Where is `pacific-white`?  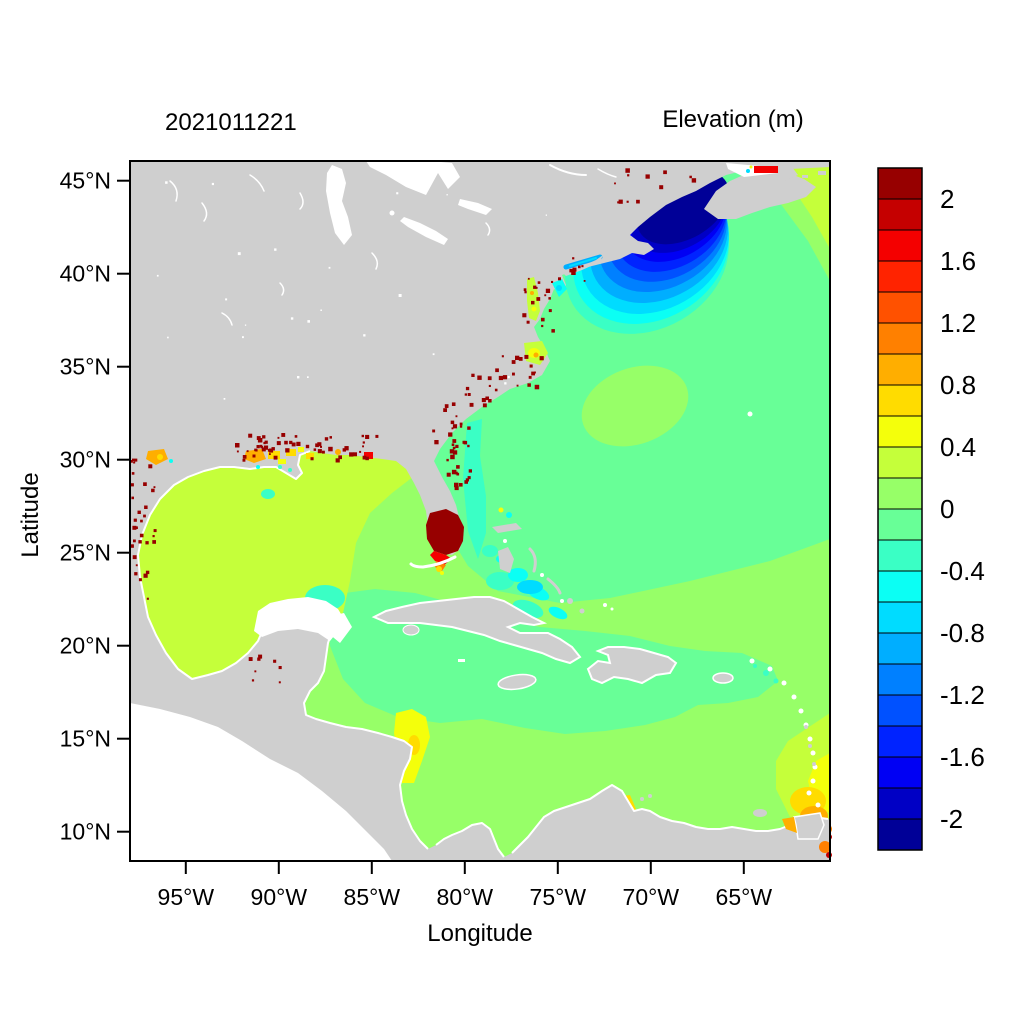
pacific-white is located at coordinates (261, 782).